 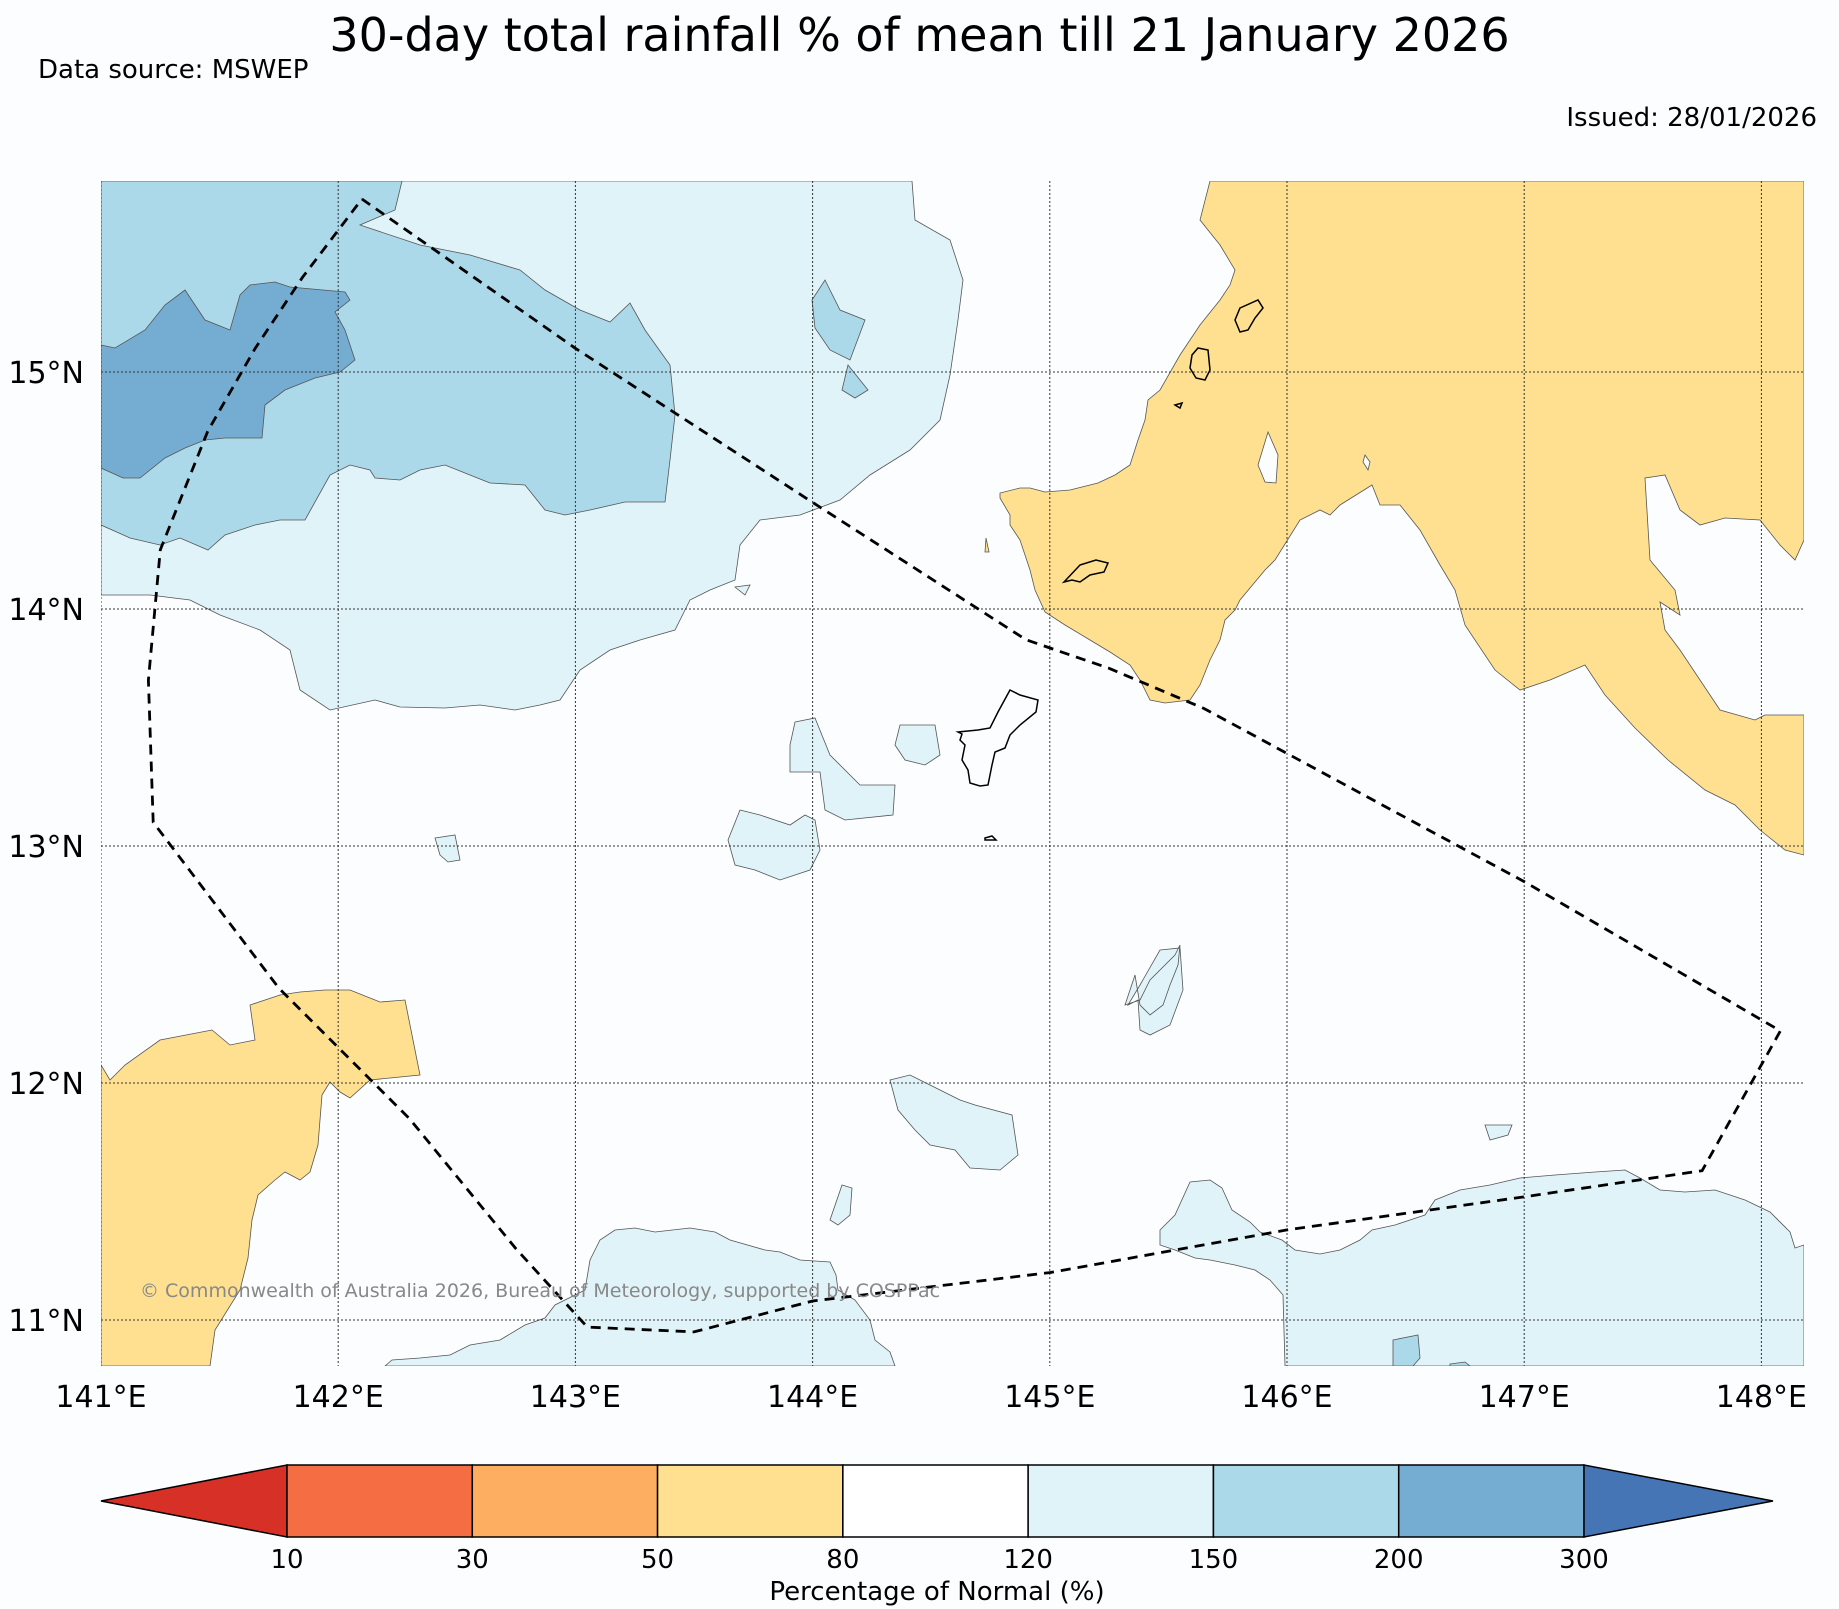 What do you see at coordinates (997, 738) in the screenshot?
I see `island-guam` at bounding box center [997, 738].